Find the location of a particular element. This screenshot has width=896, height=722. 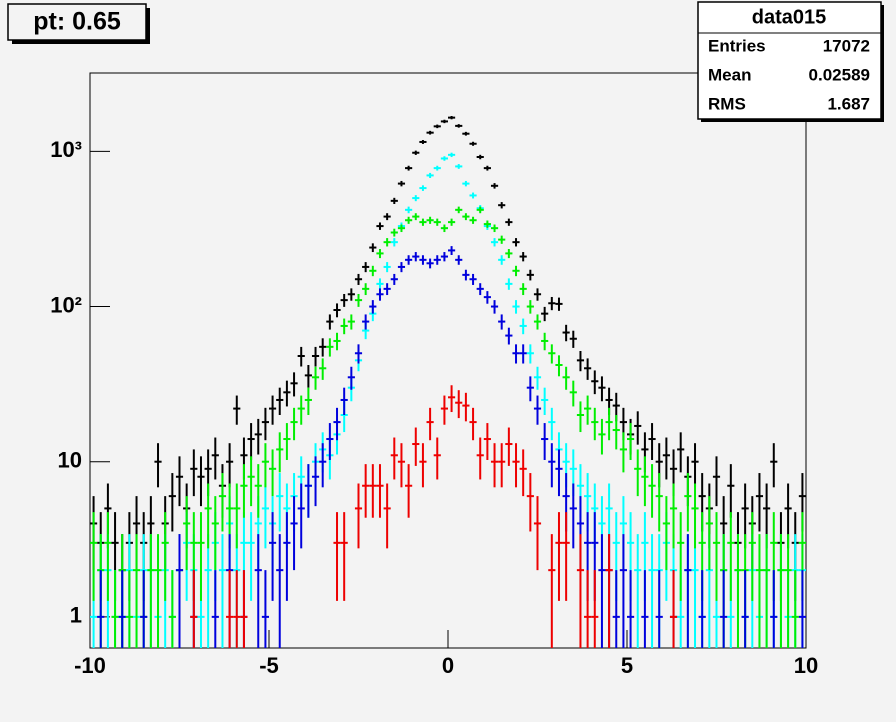

x-tick-label: 0 is located at coordinates (448, 665).